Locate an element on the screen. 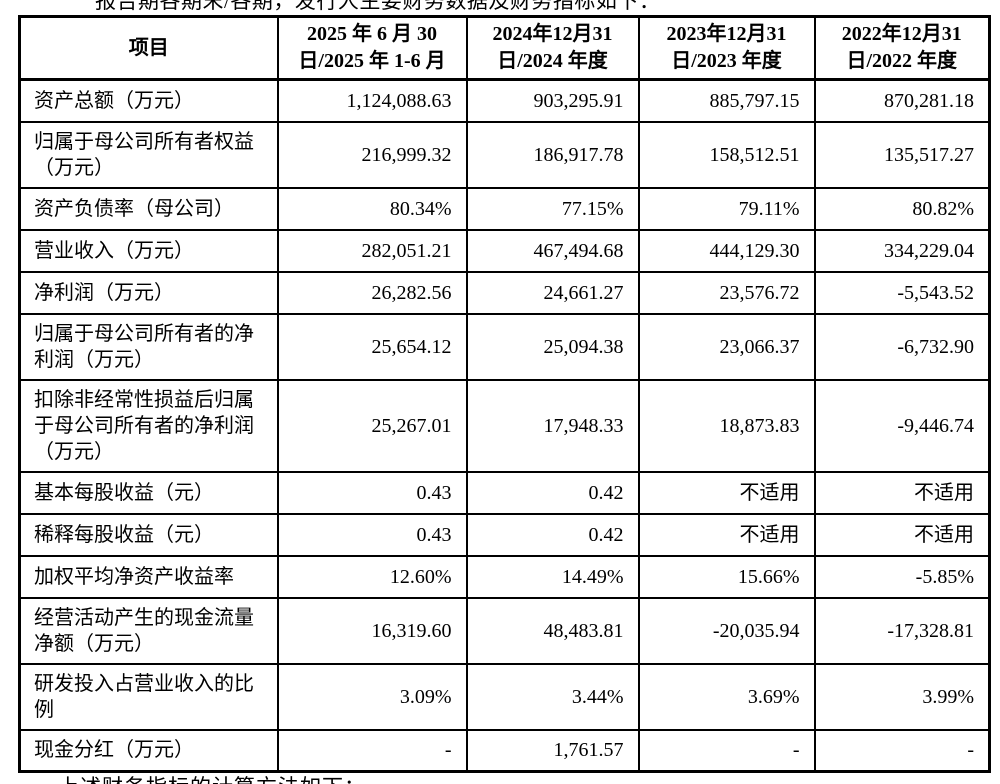 This screenshot has height=784, width=1000. value-cell: 14.49% is located at coordinates (552, 576).